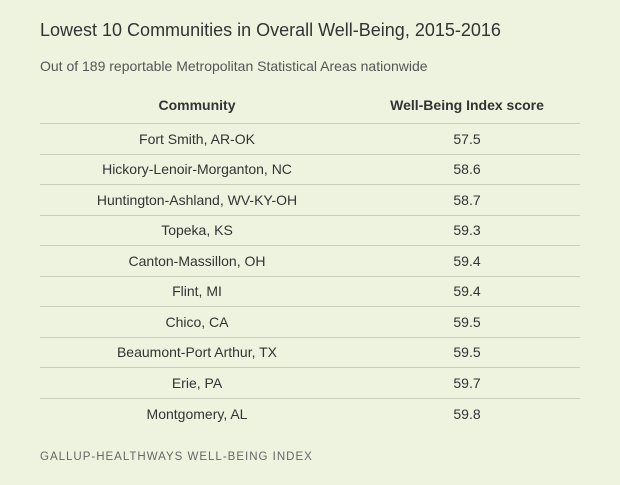 The height and width of the screenshot is (485, 620). Describe the element at coordinates (467, 382) in the screenshot. I see `score-cell: 59.7` at that location.